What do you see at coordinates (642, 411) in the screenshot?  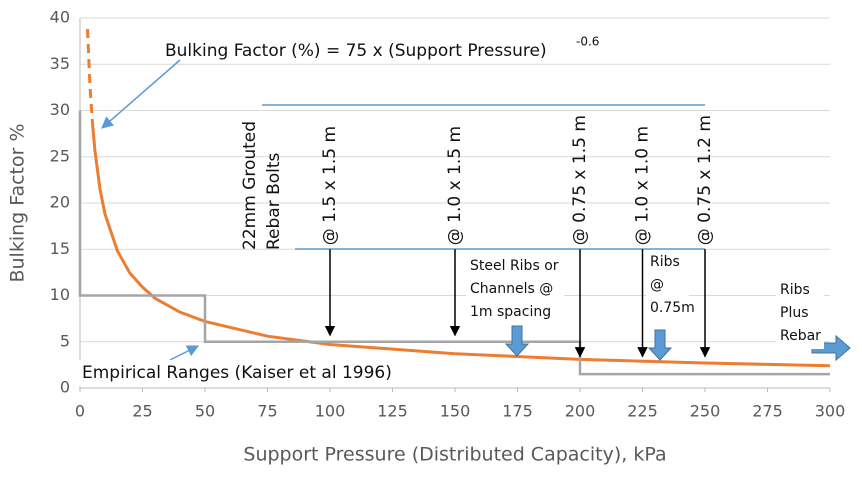 I see `x-tick-label: 225` at bounding box center [642, 411].